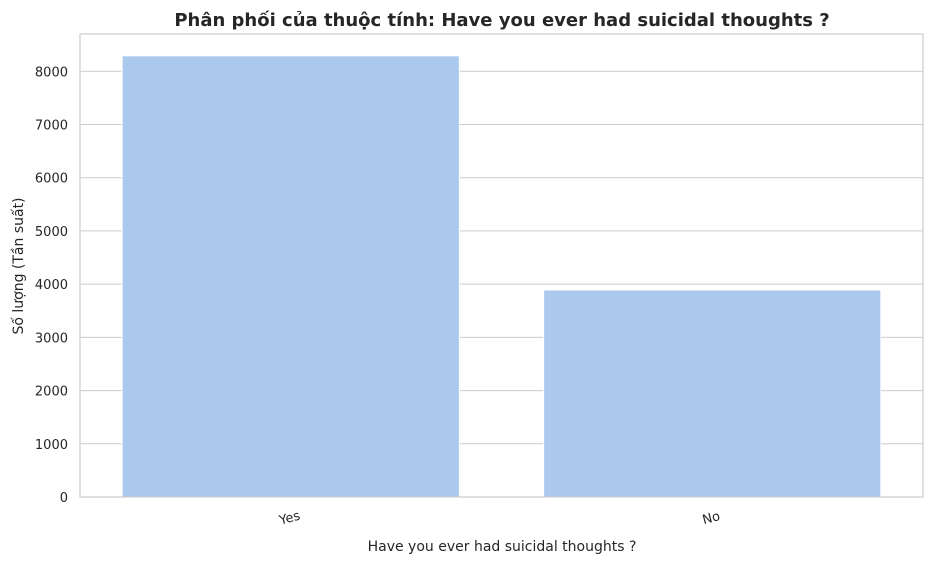 This screenshot has width=934, height=564. Describe the element at coordinates (51, 445) in the screenshot. I see `y-tick-label: 1000` at that location.